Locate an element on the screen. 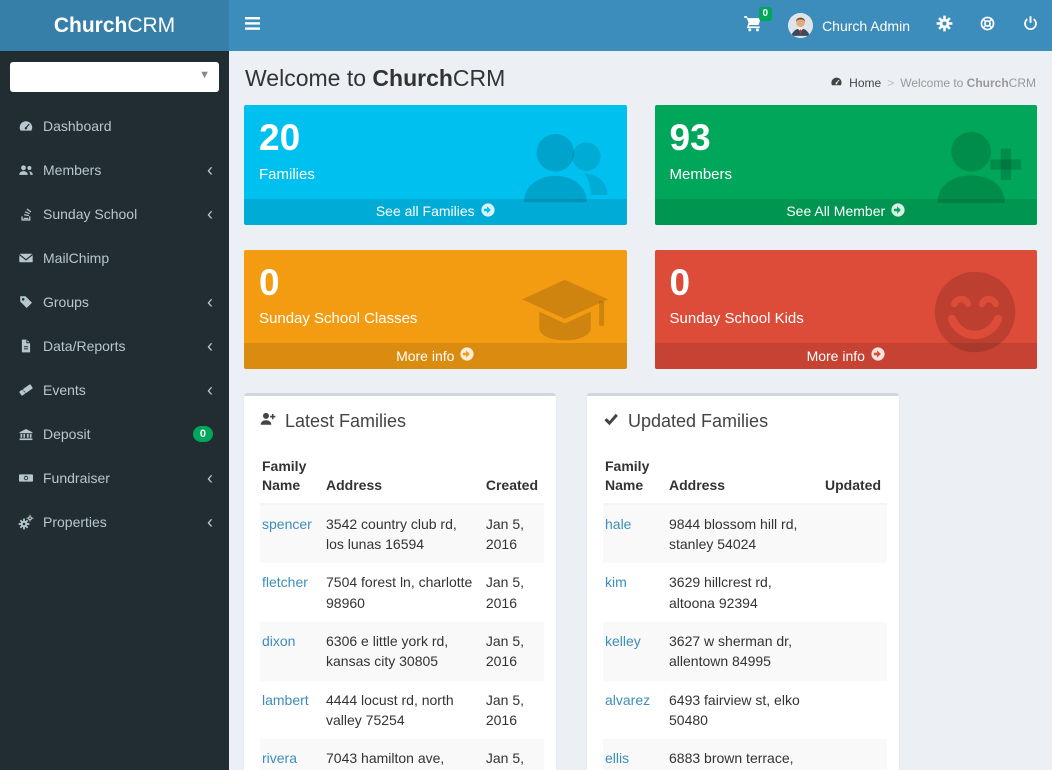 Image resolution: width=1052 pixels, height=770 pixels. families-info-box-inner: 20 Families is located at coordinates (435, 152).